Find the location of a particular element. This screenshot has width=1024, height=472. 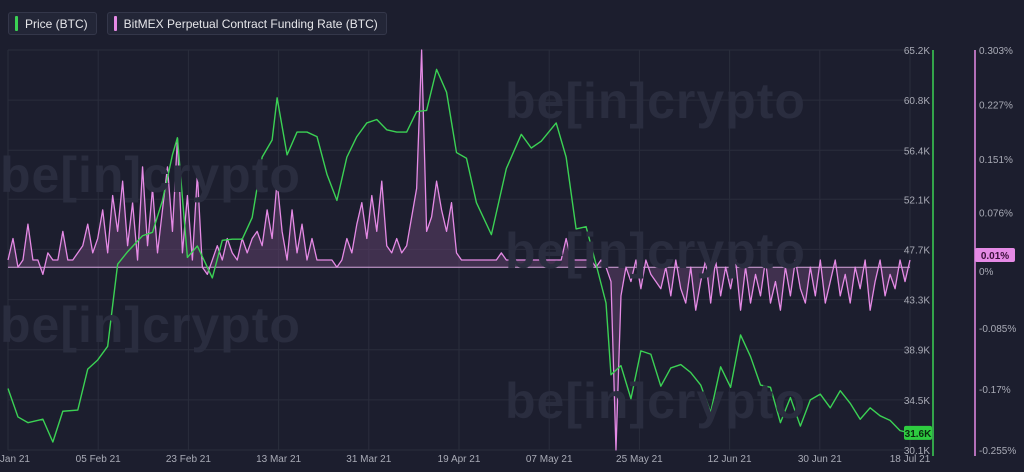

price-swatch-icon is located at coordinates (16, 23).